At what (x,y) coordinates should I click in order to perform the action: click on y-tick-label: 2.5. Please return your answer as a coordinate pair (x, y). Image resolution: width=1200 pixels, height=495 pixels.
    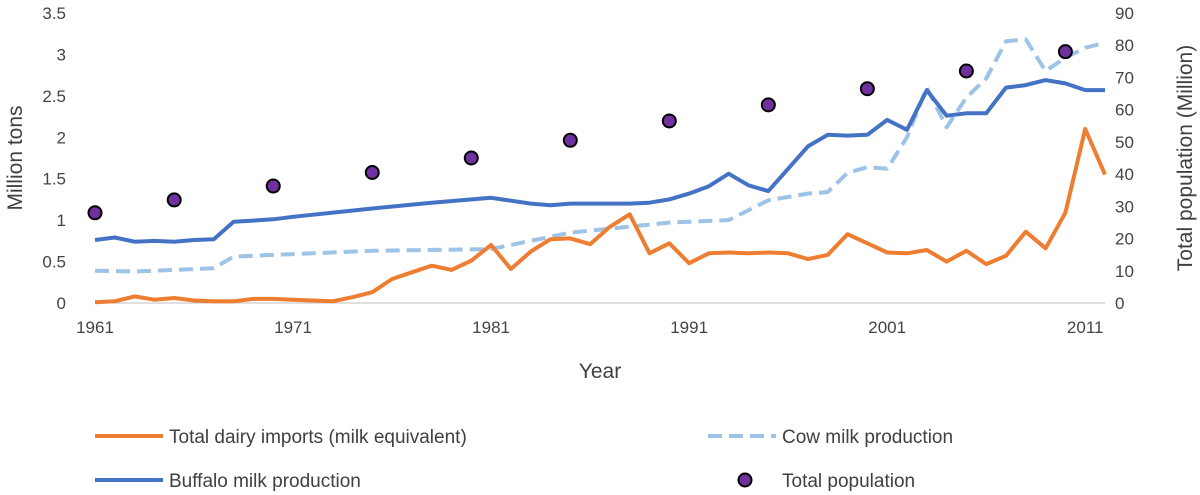
    Looking at the image, I should click on (54, 96).